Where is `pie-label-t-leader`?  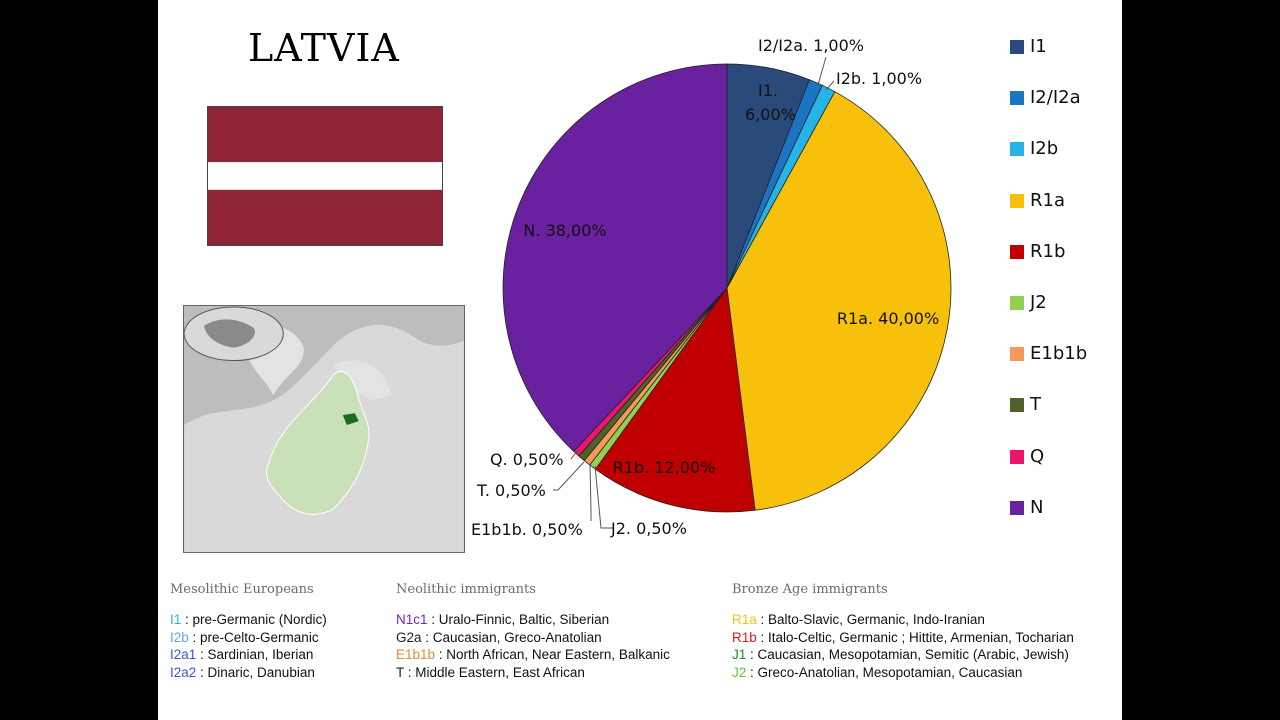 pie-label-t-leader is located at coordinates (569, 476).